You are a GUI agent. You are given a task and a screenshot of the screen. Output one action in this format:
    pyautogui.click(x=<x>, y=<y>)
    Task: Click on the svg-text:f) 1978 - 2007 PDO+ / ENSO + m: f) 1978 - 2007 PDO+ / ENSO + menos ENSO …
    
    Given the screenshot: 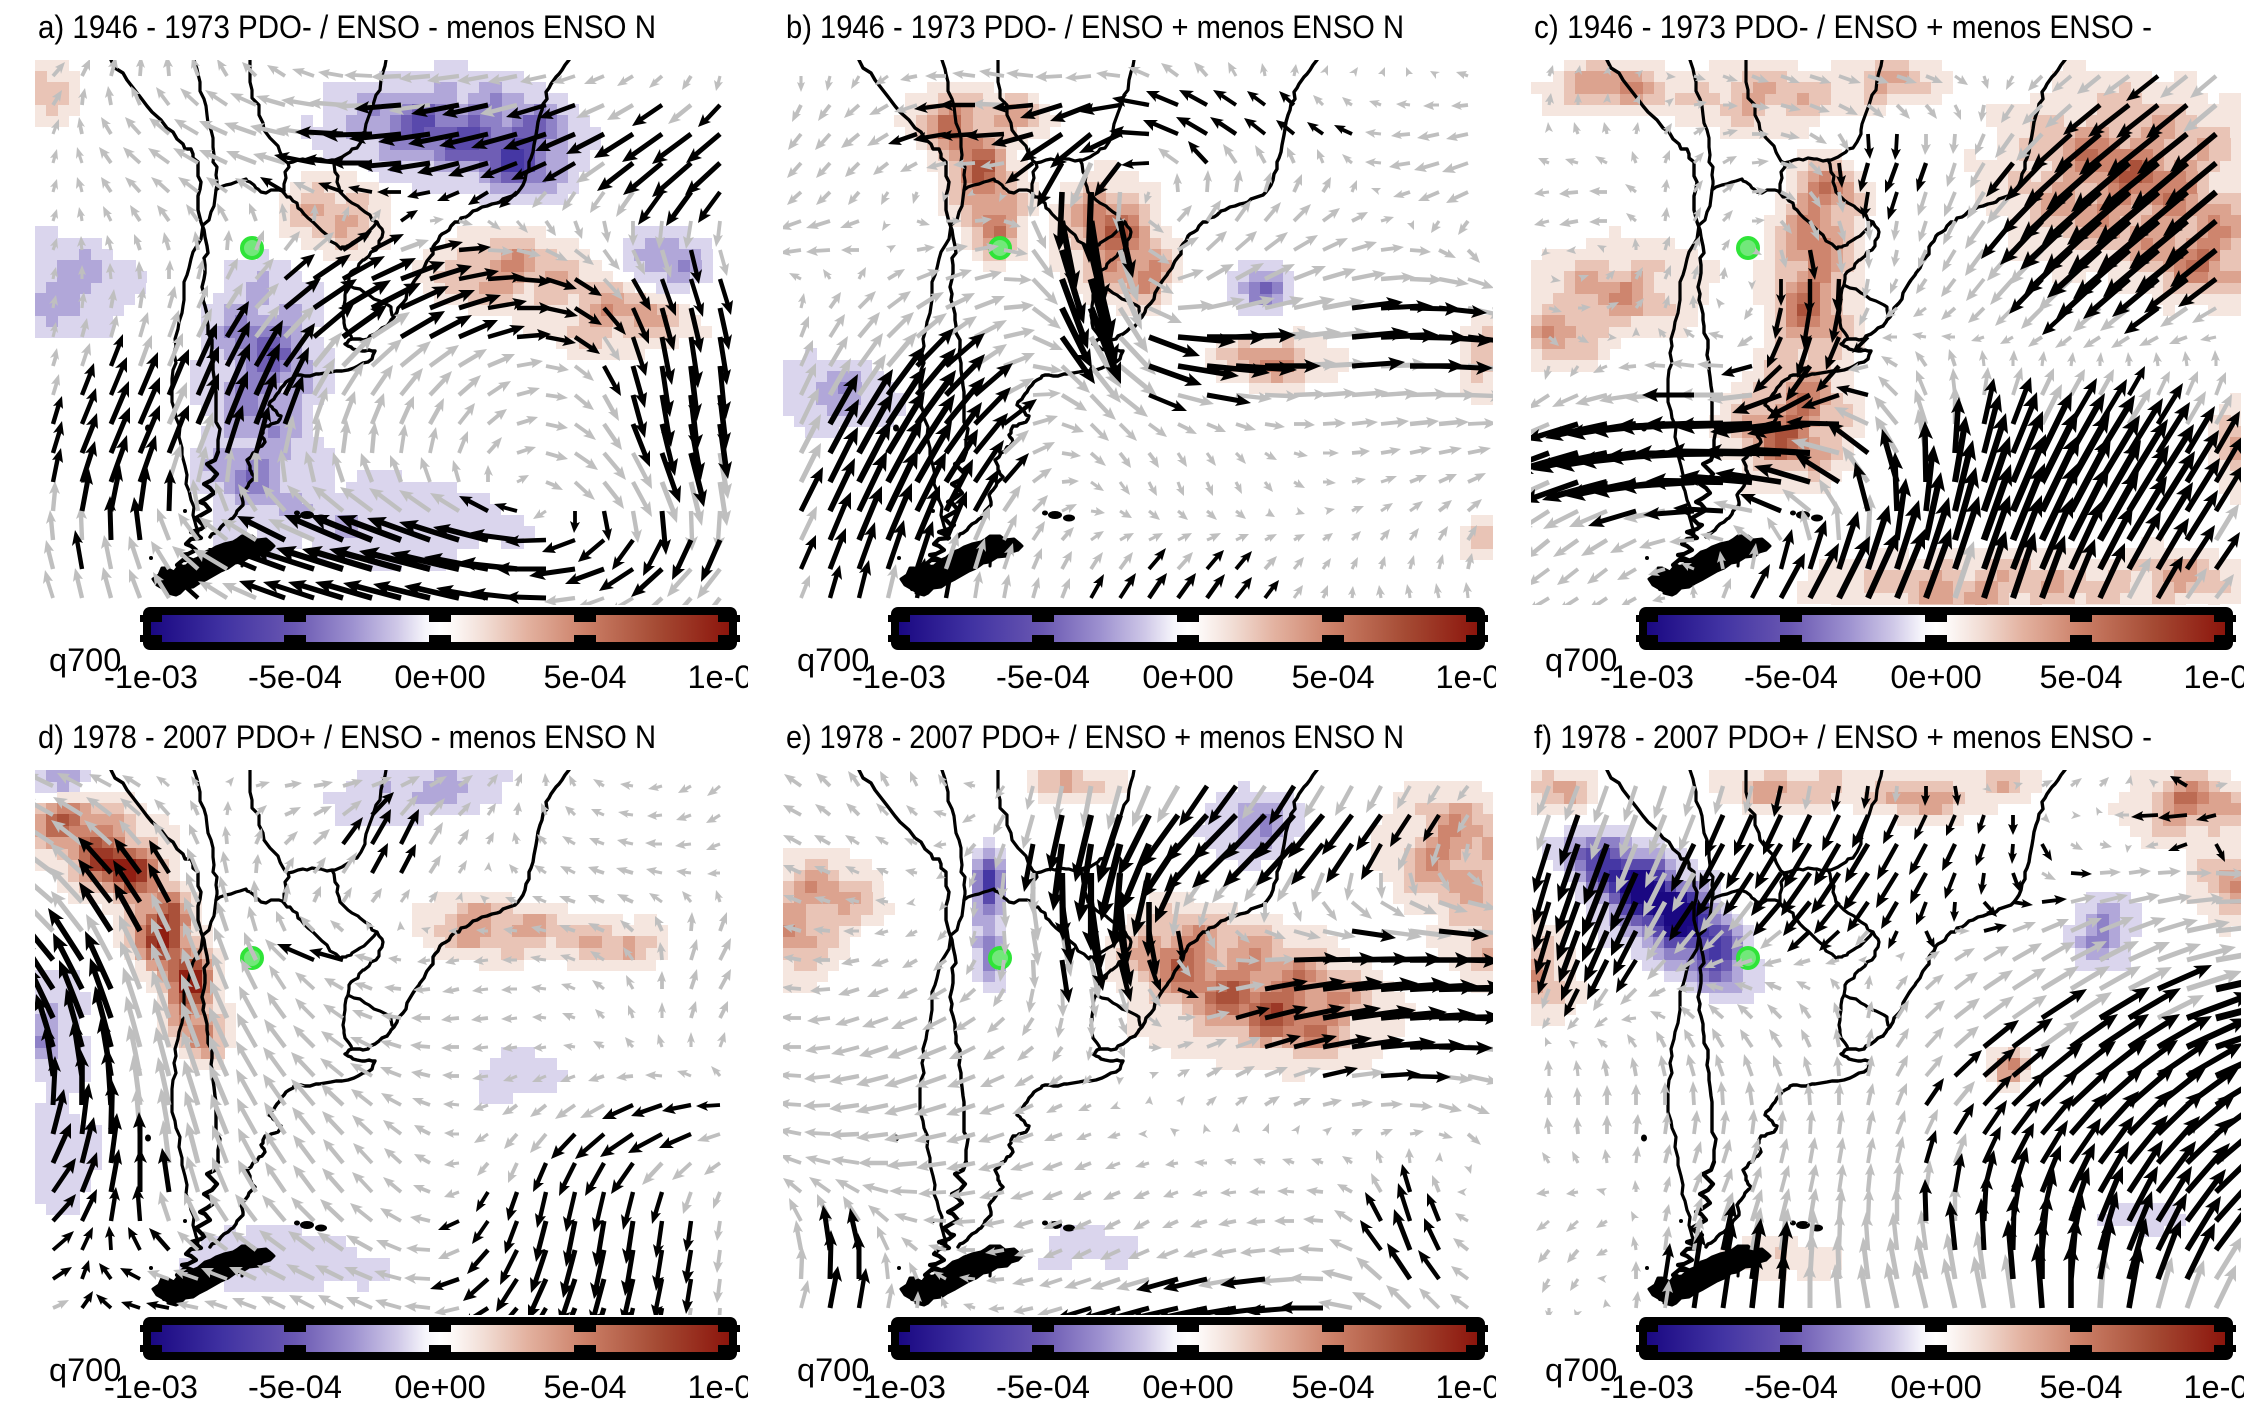 What is the action you would take?
    pyautogui.click(x=1843, y=737)
    